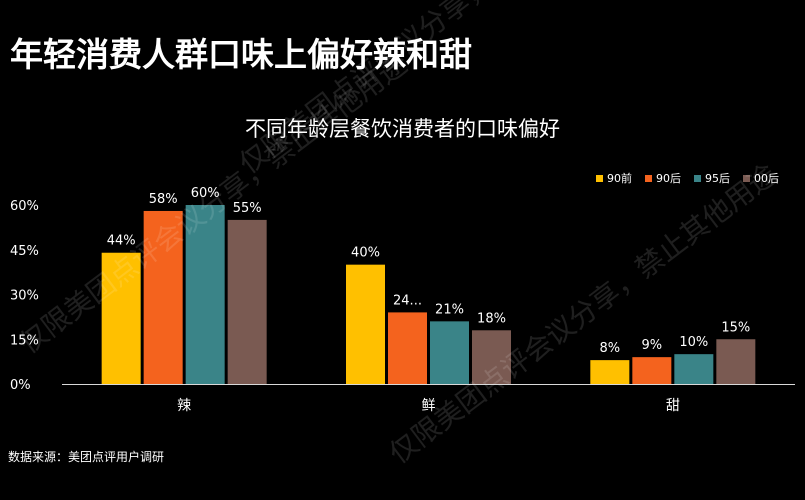  What do you see at coordinates (24, 296) in the screenshot?
I see `y-tick-label: 30%` at bounding box center [24, 296].